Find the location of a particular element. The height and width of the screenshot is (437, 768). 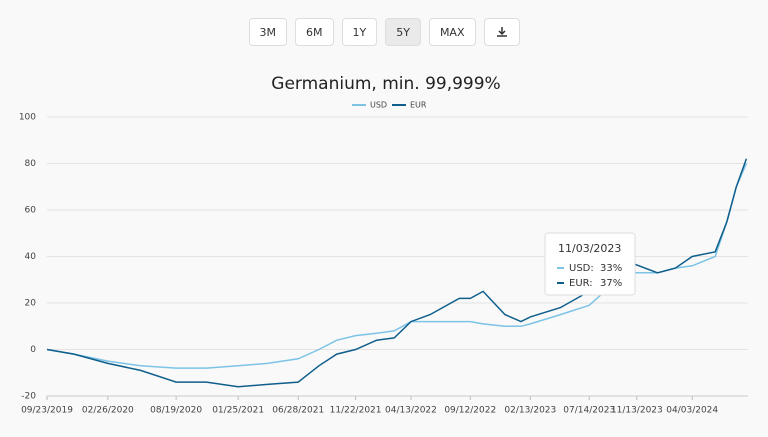

x-tick-label: 04/03/2024 is located at coordinates (692, 411).